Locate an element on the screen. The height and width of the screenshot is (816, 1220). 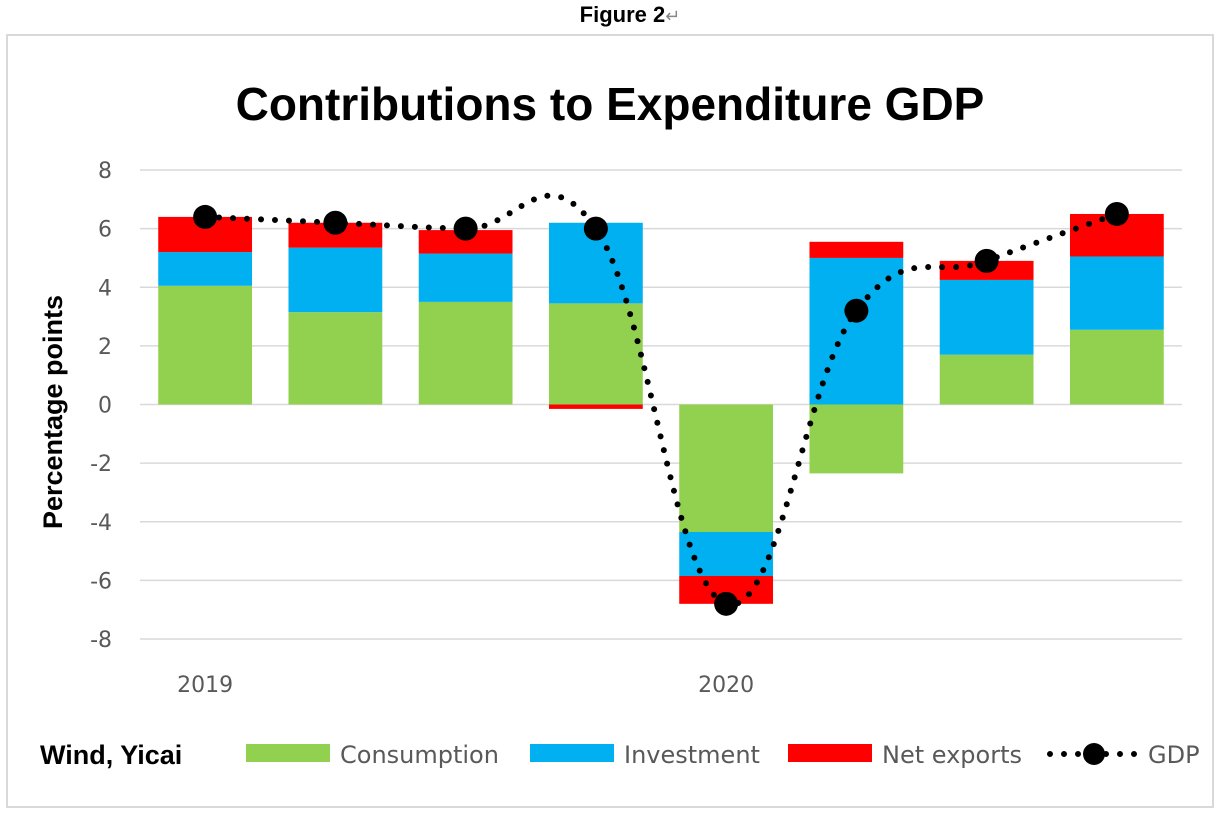
y-tick-label: -4 is located at coordinates (101, 523).